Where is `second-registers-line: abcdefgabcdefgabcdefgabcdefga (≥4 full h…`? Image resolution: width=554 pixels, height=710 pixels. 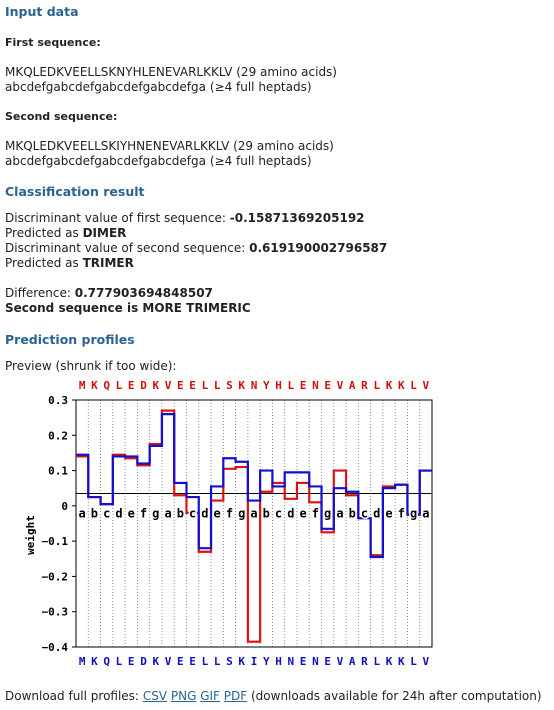
second-registers-line: abcdefgabcdefgabcdefgabcdefga (≥4 full h… is located at coordinates (158, 161).